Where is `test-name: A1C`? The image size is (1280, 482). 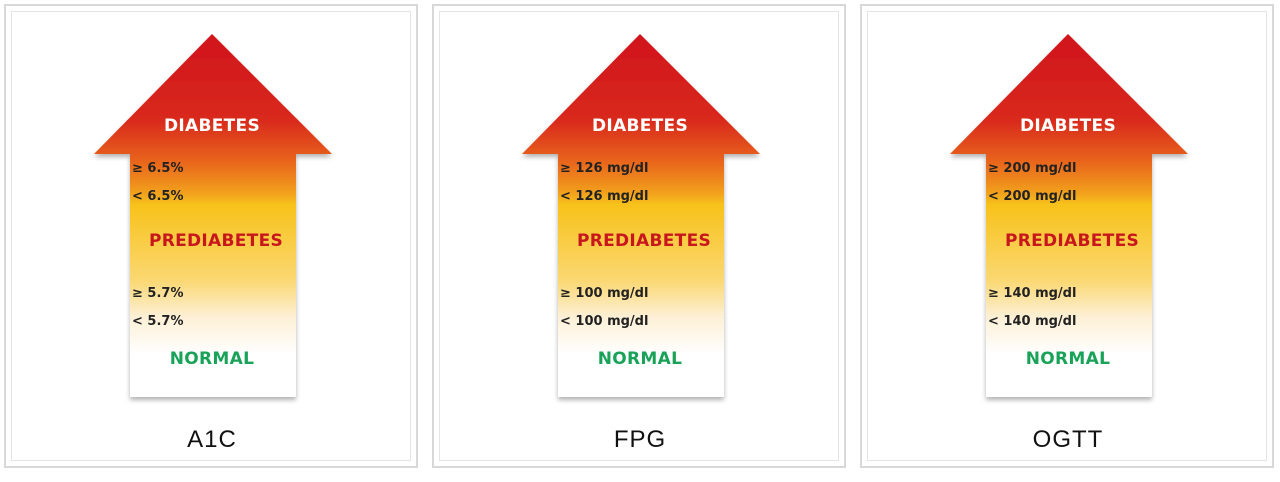
test-name: A1C is located at coordinates (212, 439).